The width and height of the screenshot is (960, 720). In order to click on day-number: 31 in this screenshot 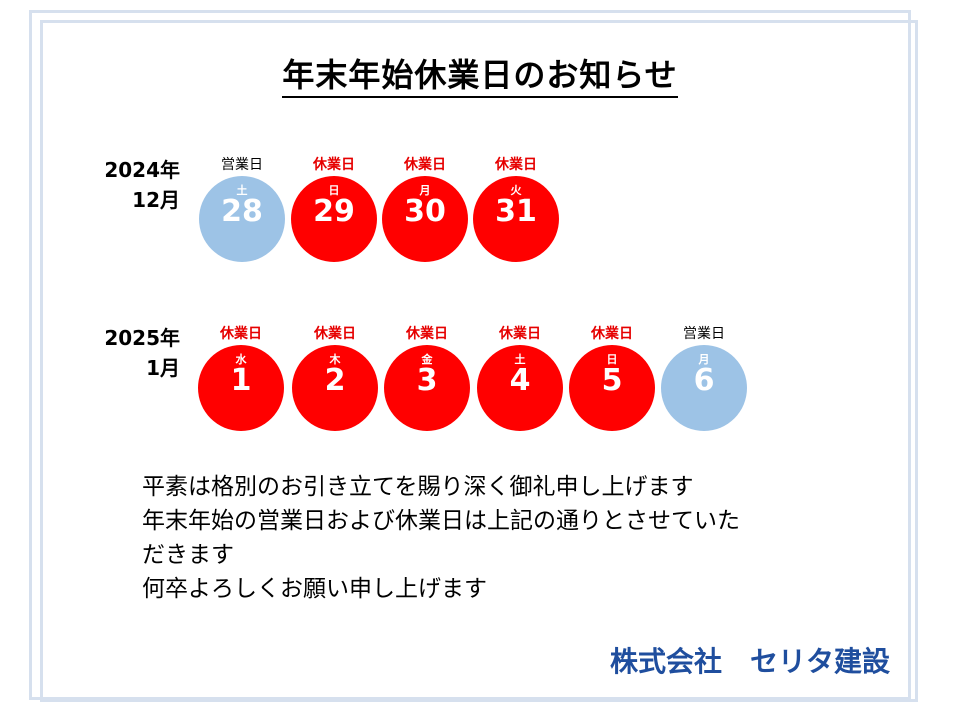, I will do `click(516, 211)`.